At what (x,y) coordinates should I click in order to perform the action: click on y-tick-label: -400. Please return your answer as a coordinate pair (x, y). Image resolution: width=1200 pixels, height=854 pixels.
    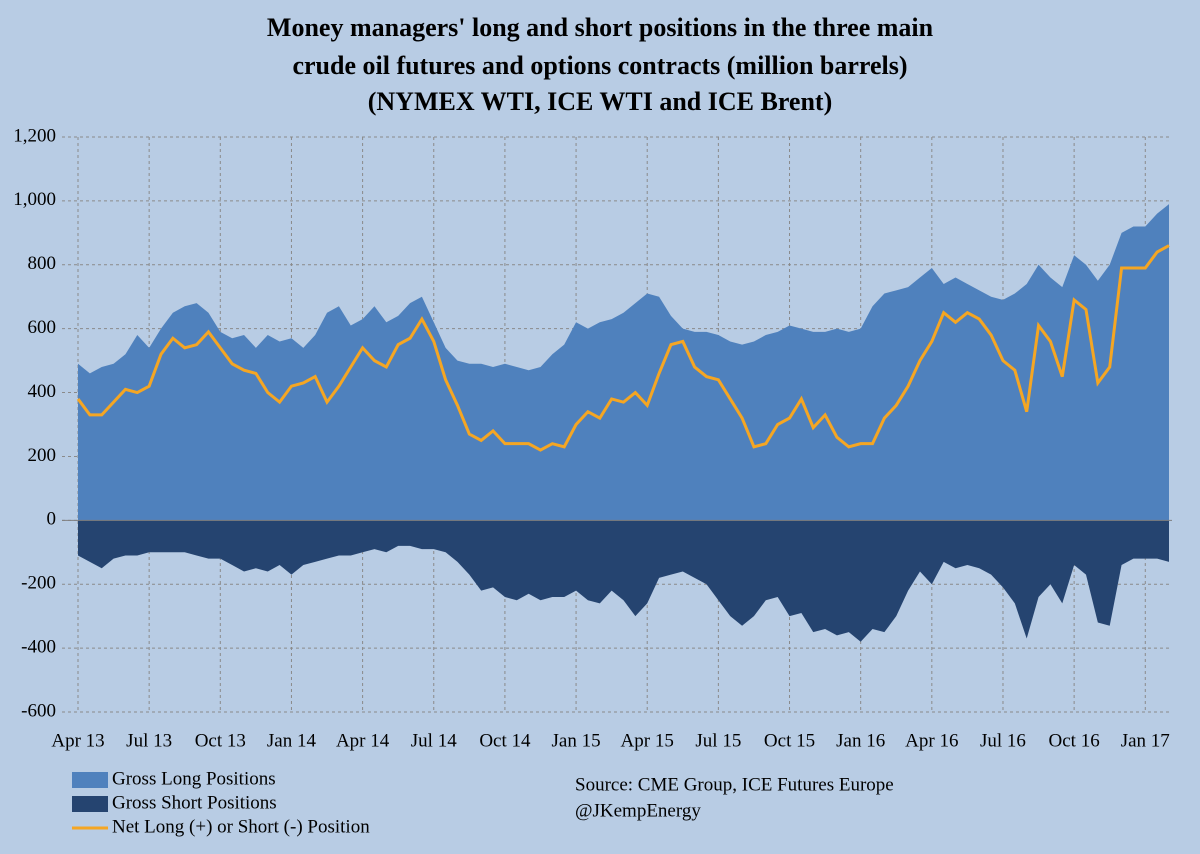
    Looking at the image, I should click on (38, 646).